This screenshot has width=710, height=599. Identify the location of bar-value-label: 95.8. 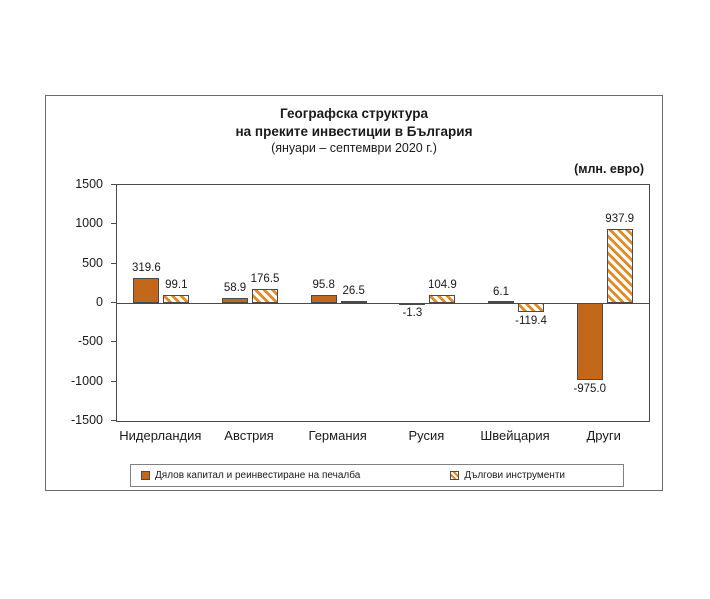
(323, 285).